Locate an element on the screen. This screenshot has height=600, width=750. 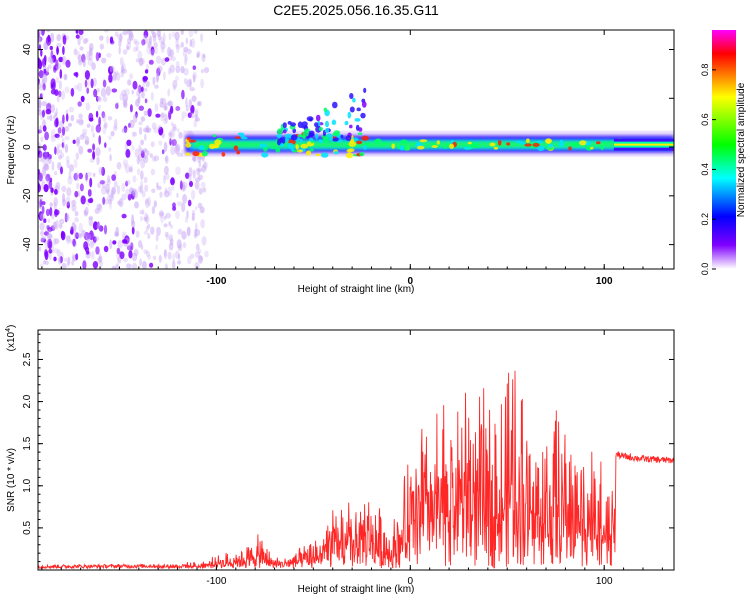
snr-ytick-label: 1.5 is located at coordinates (27, 443).